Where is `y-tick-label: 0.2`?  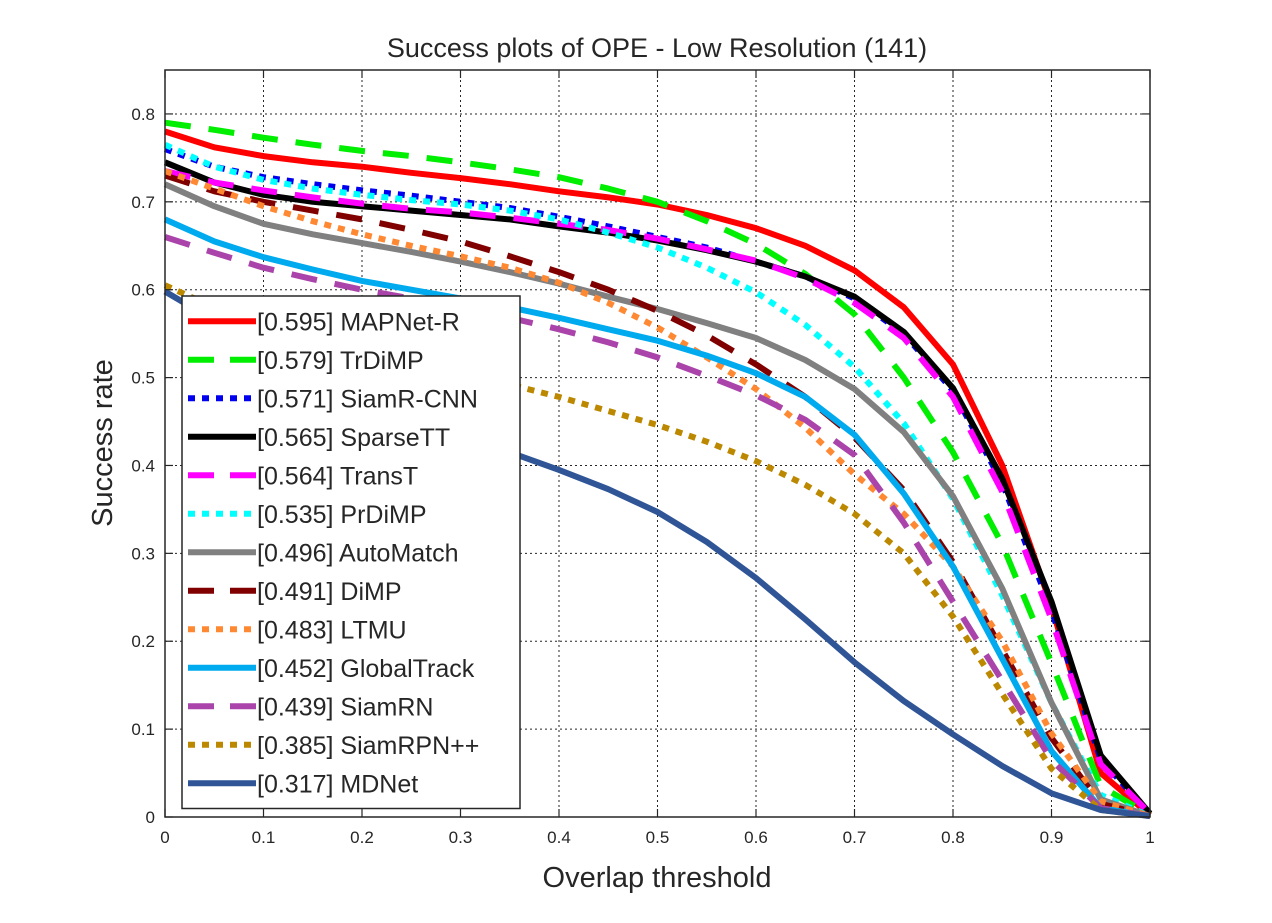
y-tick-label: 0.2 is located at coordinates (143, 641).